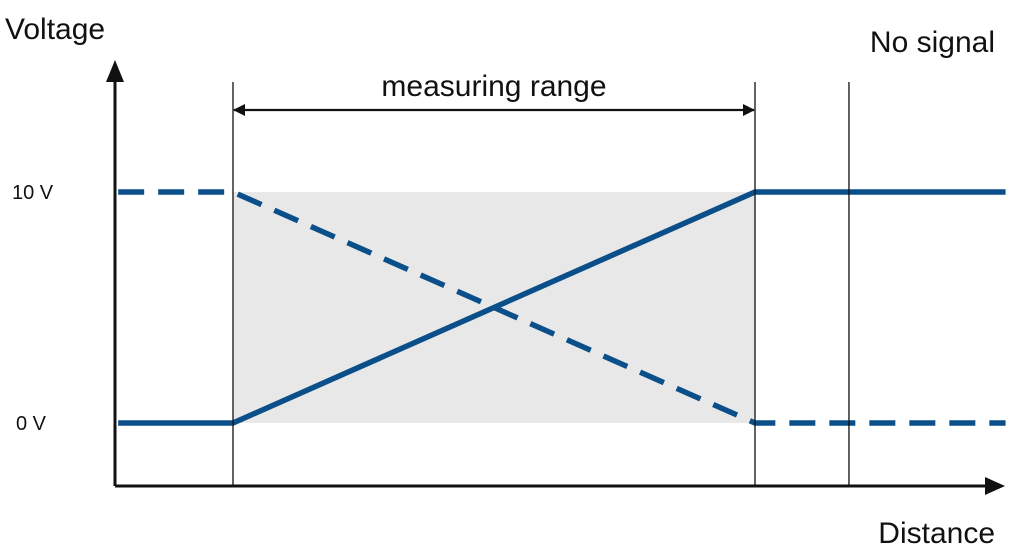 Image resolution: width=1010 pixels, height=547 pixels. I want to click on measuring-range-label: measuring range, so click(493, 86).